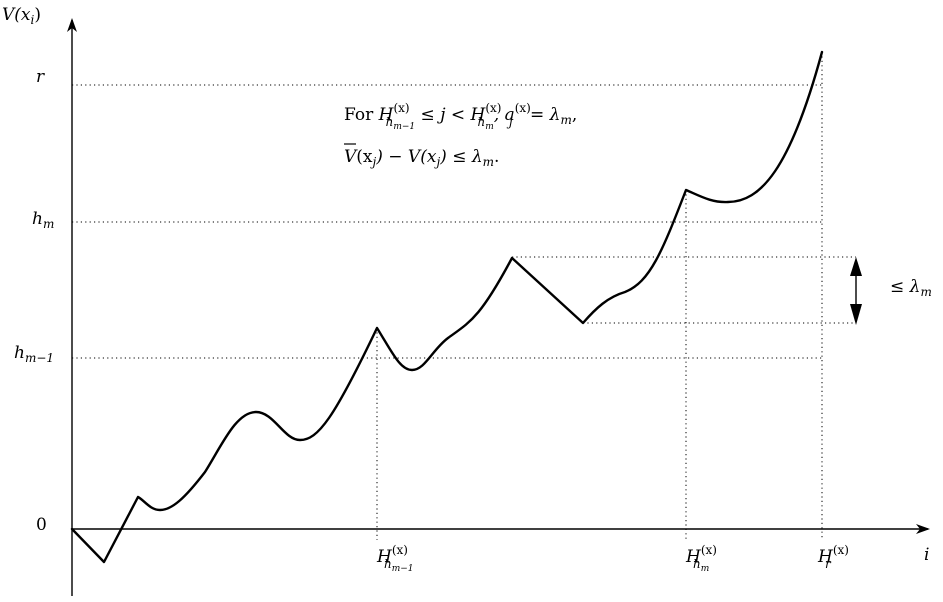 The height and width of the screenshot is (602, 943). What do you see at coordinates (701, 558) in the screenshot?
I see `x-mark-H-h-m: H(x) hm` at bounding box center [701, 558].